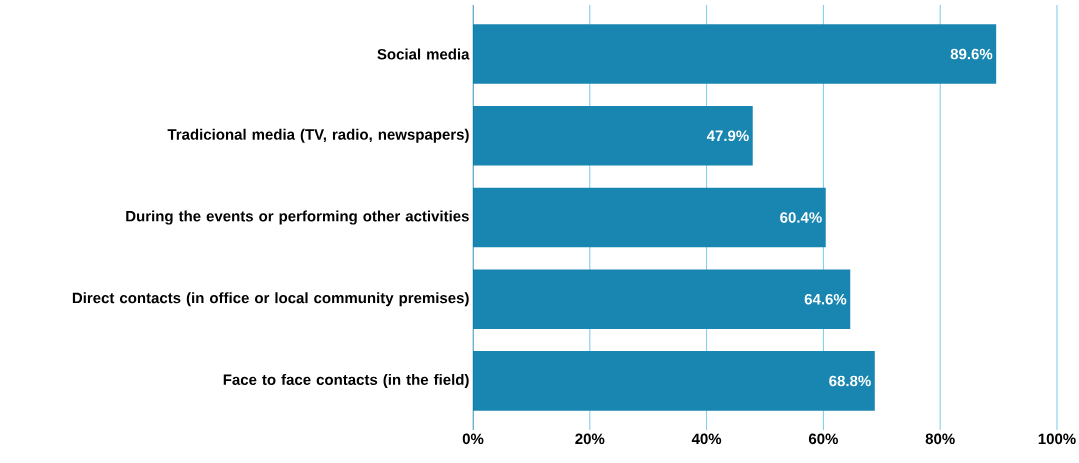  I want to click on y-tick-label: During the events or performing other activities, so click(297, 217).